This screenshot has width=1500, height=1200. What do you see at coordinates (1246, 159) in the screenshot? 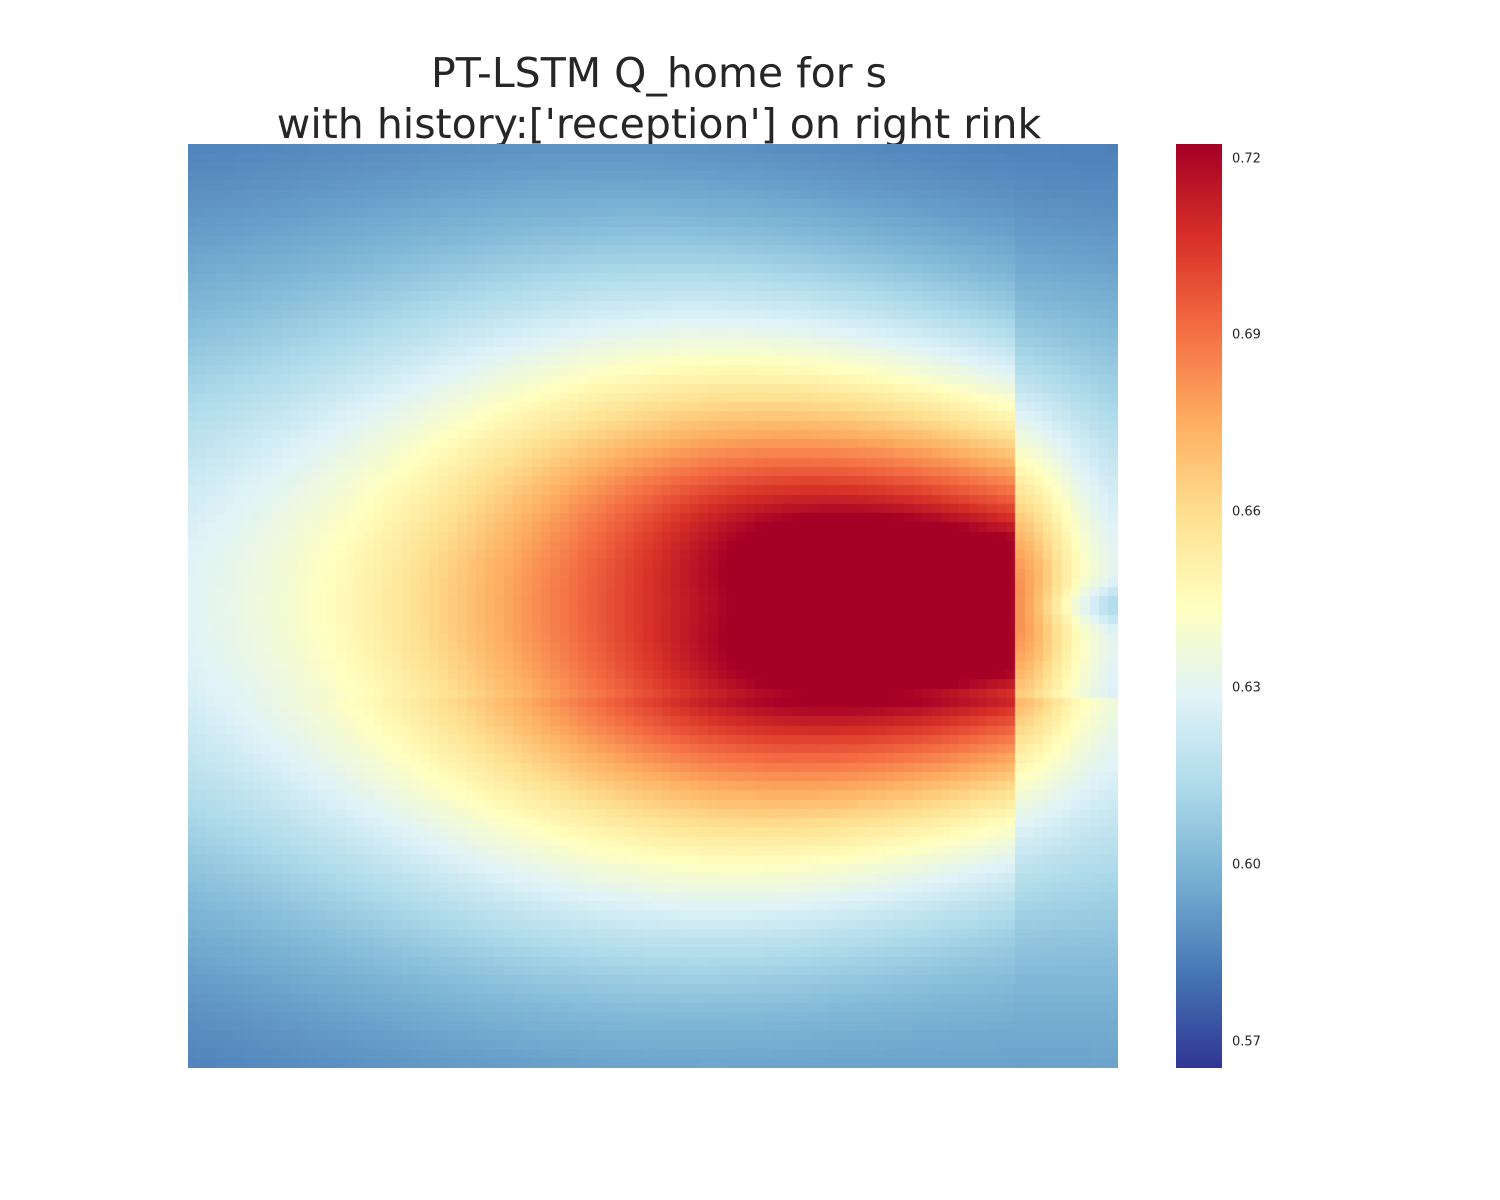
I see `colorbar-tick-label: 0.72` at bounding box center [1246, 159].